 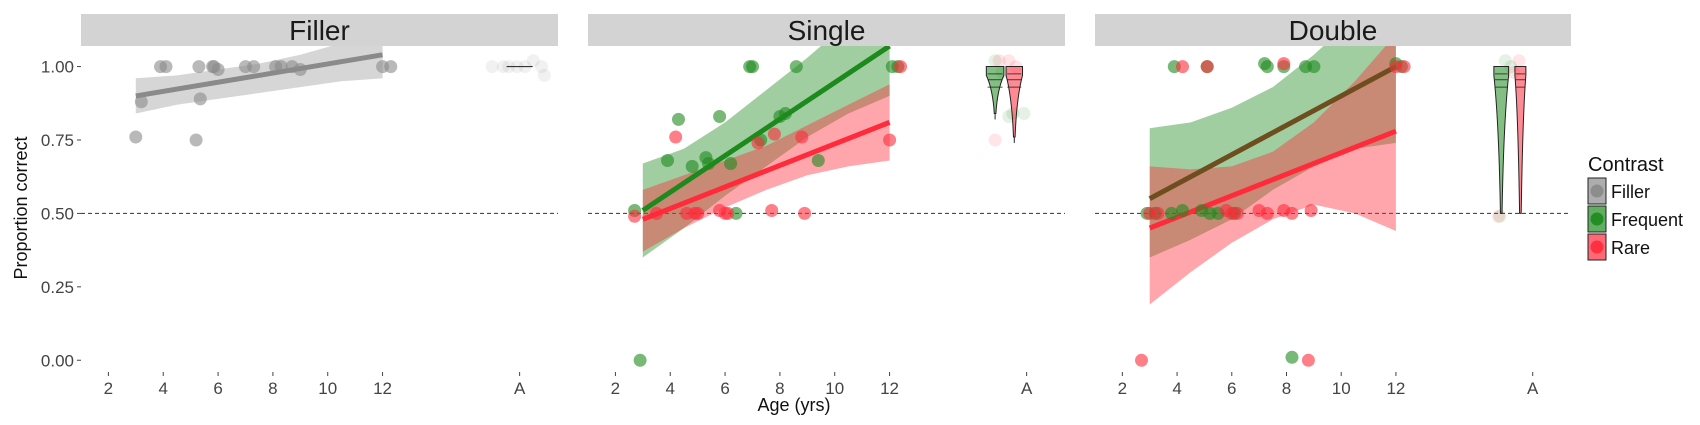 What do you see at coordinates (827, 30) in the screenshot?
I see `panel-title: Single` at bounding box center [827, 30].